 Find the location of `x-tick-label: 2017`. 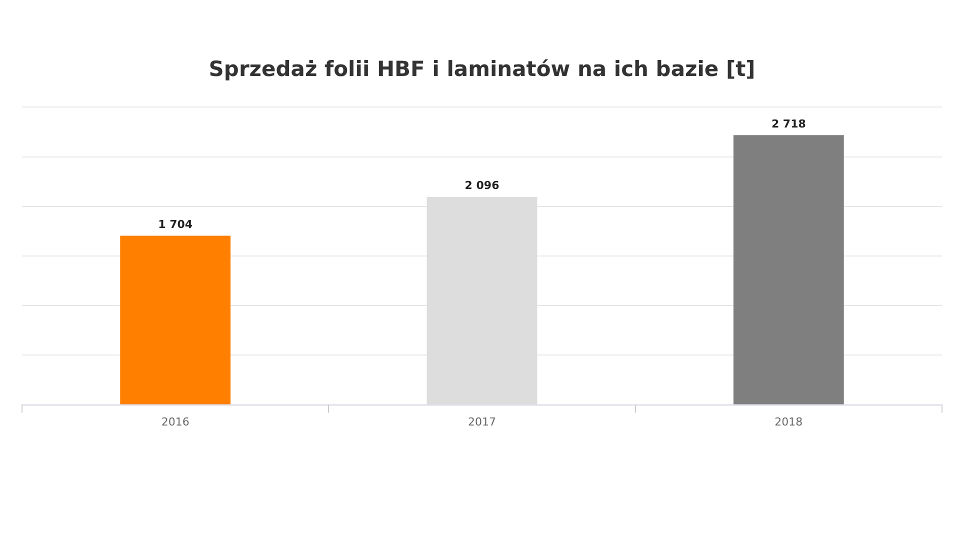

x-tick-label: 2017 is located at coordinates (482, 421).